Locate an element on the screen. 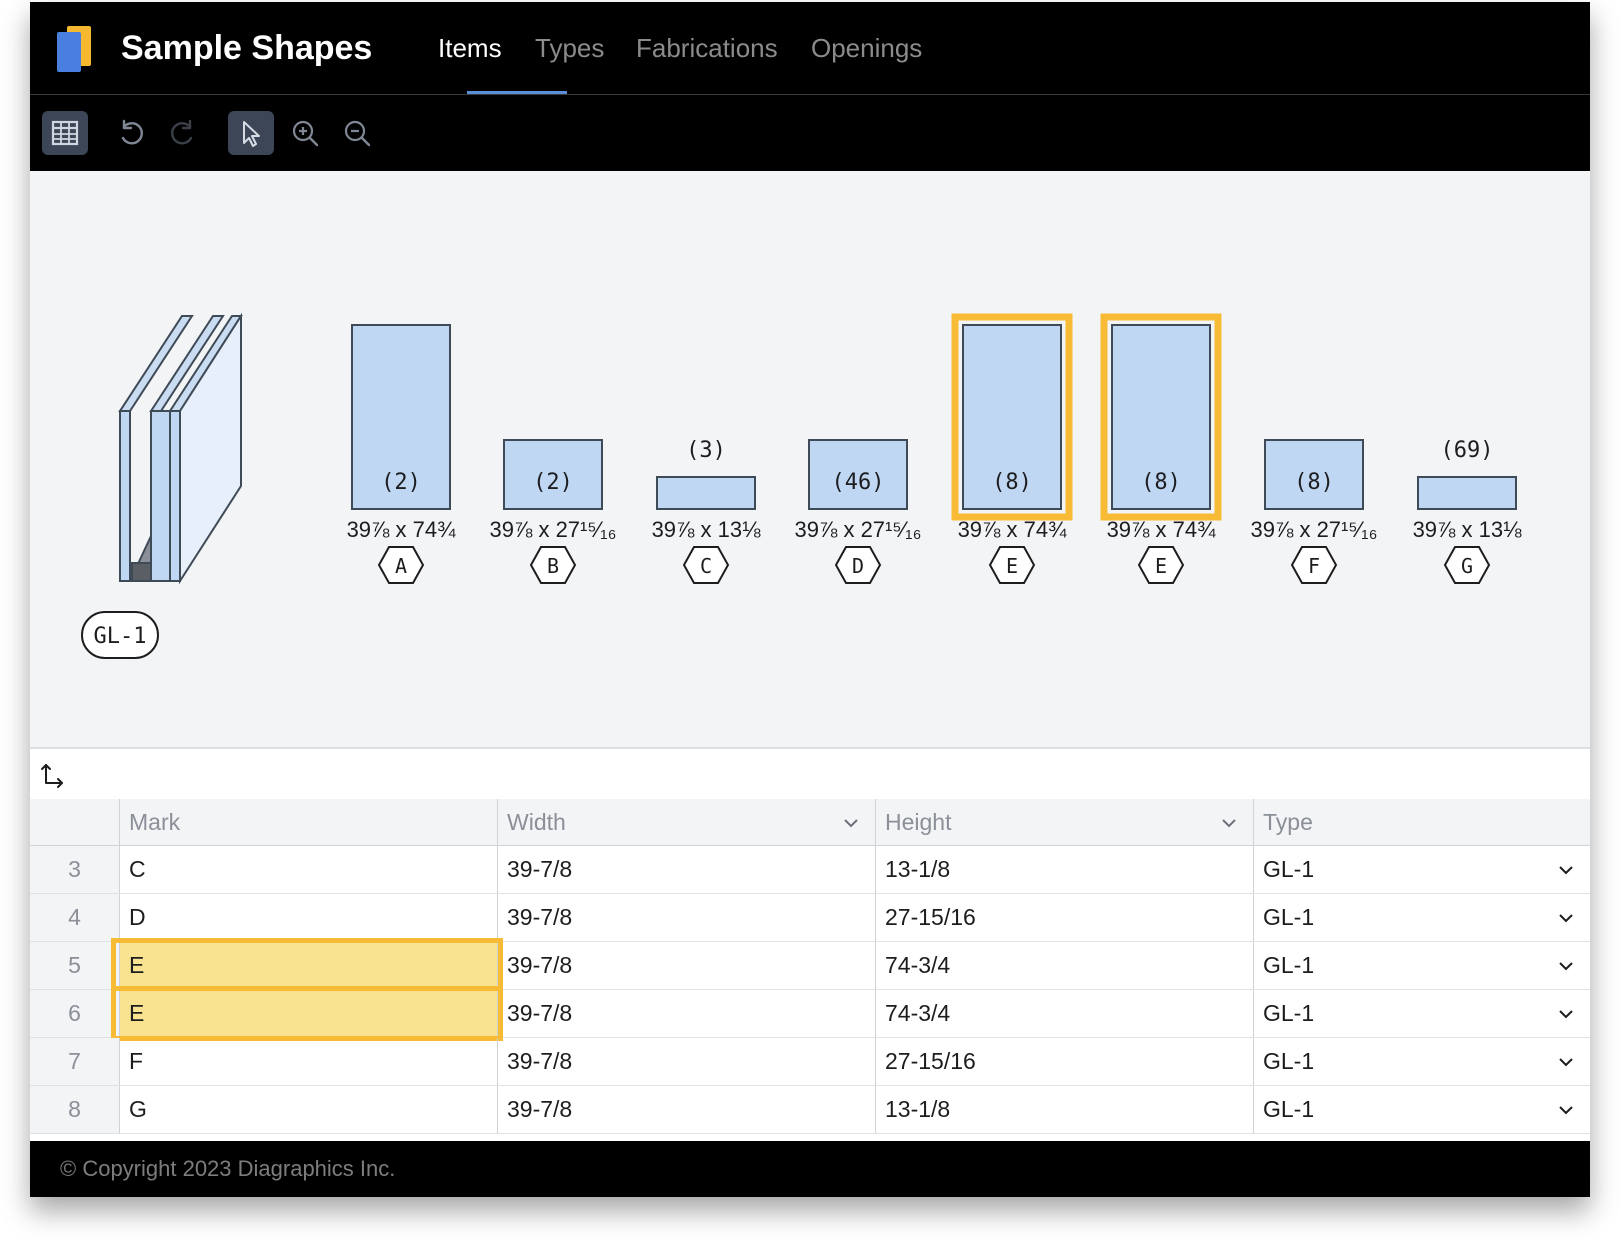  tab-fabrications: Fabrications is located at coordinates (707, 48).